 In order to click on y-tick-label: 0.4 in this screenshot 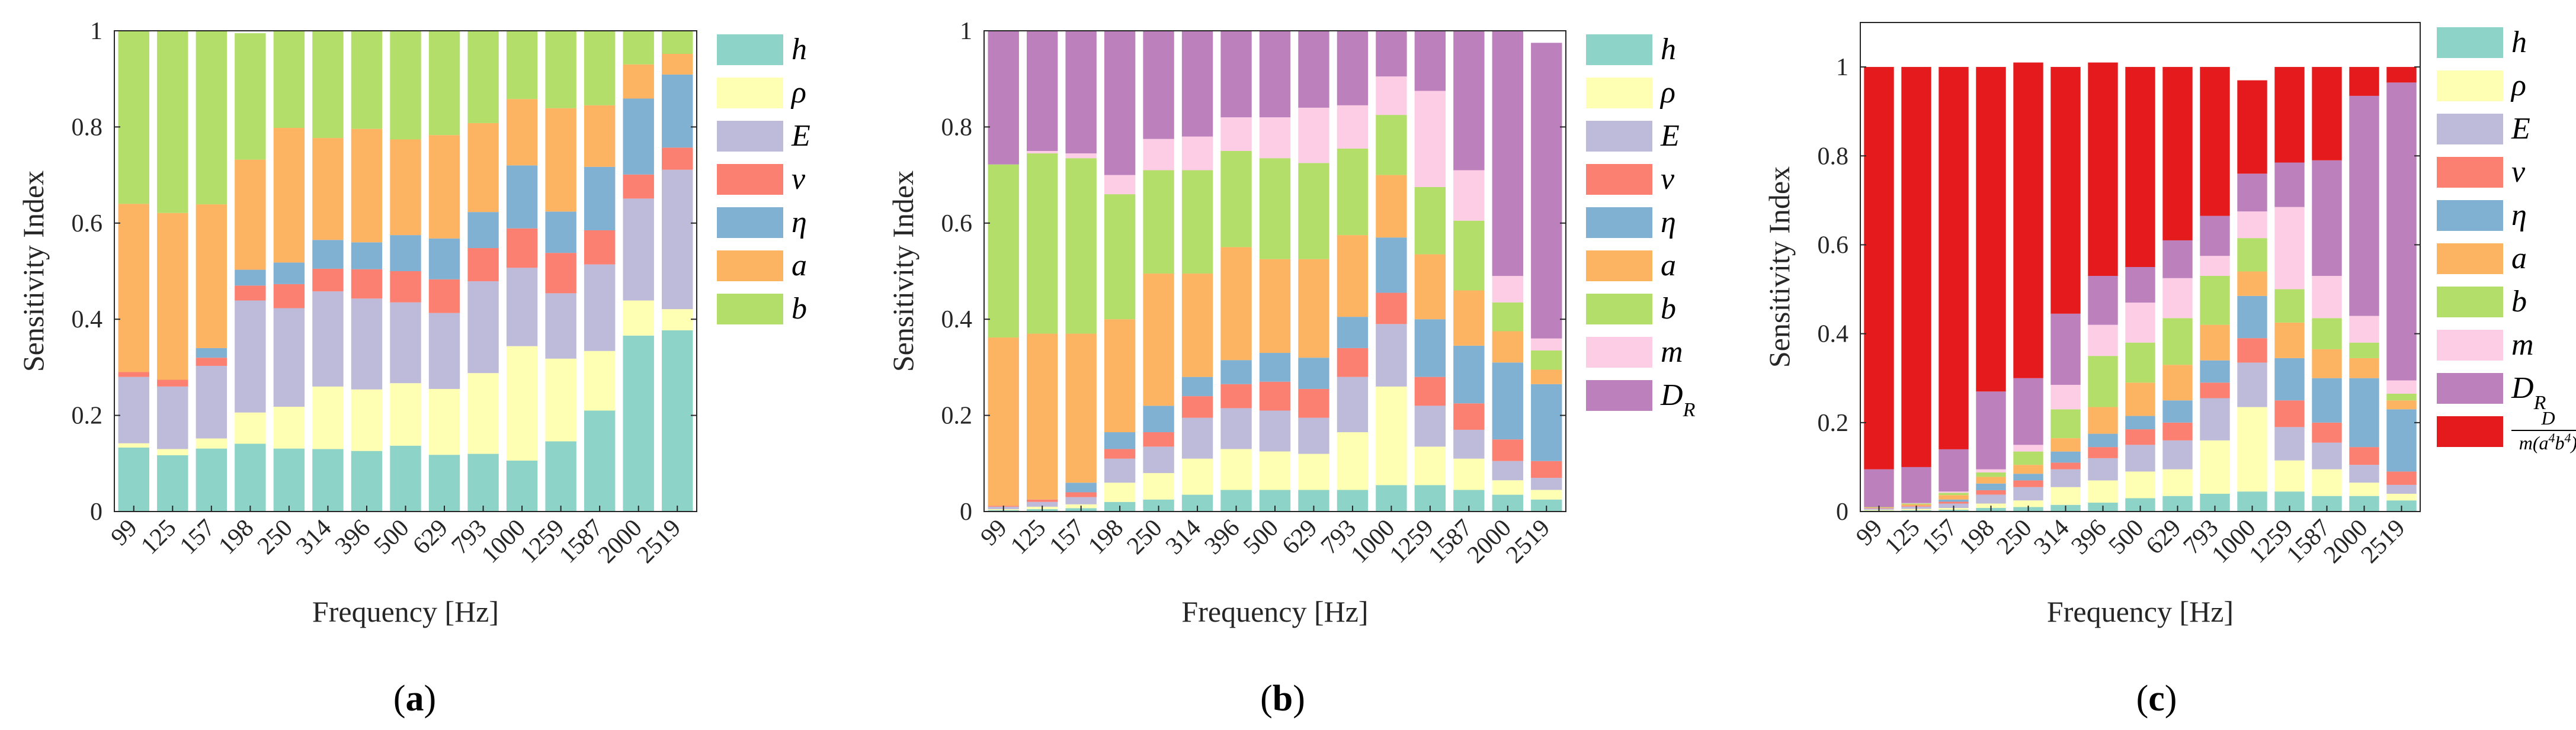, I will do `click(957, 319)`.